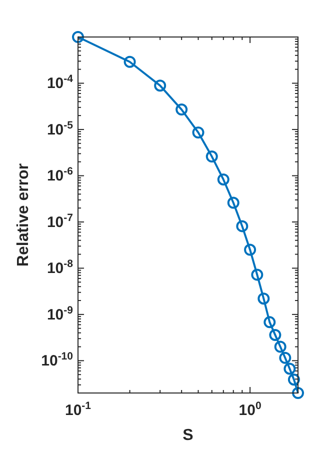  What do you see at coordinates (250, 409) in the screenshot?
I see `x-tick-label: 10$^{0}$` at bounding box center [250, 409].